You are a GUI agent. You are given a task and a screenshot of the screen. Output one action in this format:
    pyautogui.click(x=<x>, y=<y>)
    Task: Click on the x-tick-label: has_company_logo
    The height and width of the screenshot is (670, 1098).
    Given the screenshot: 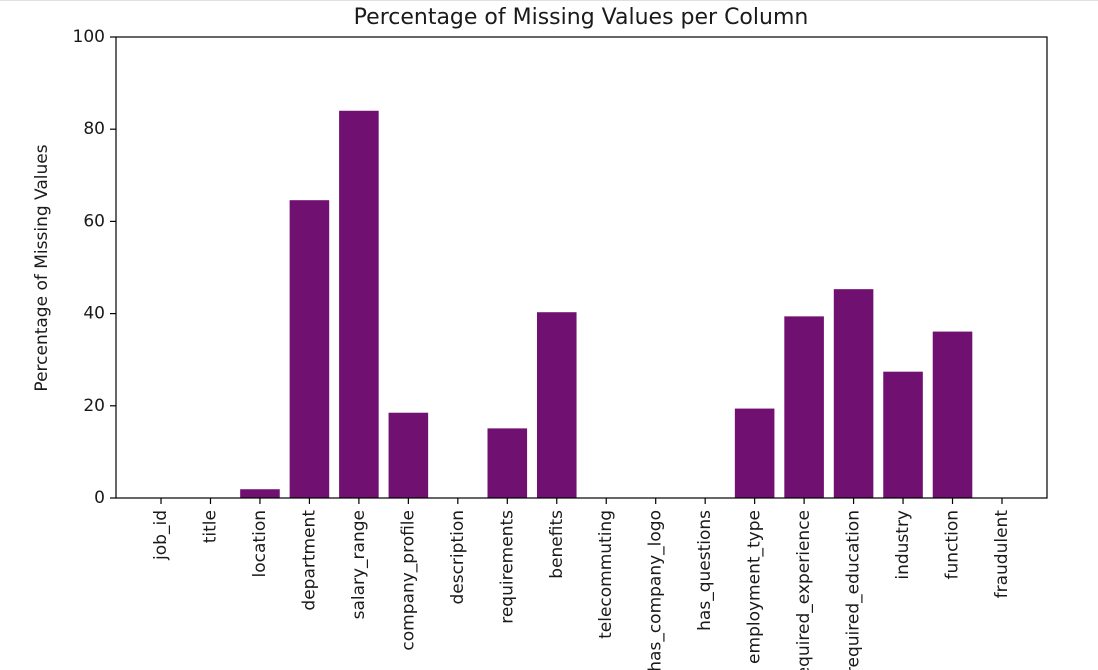 What is the action you would take?
    pyautogui.click(x=656, y=590)
    